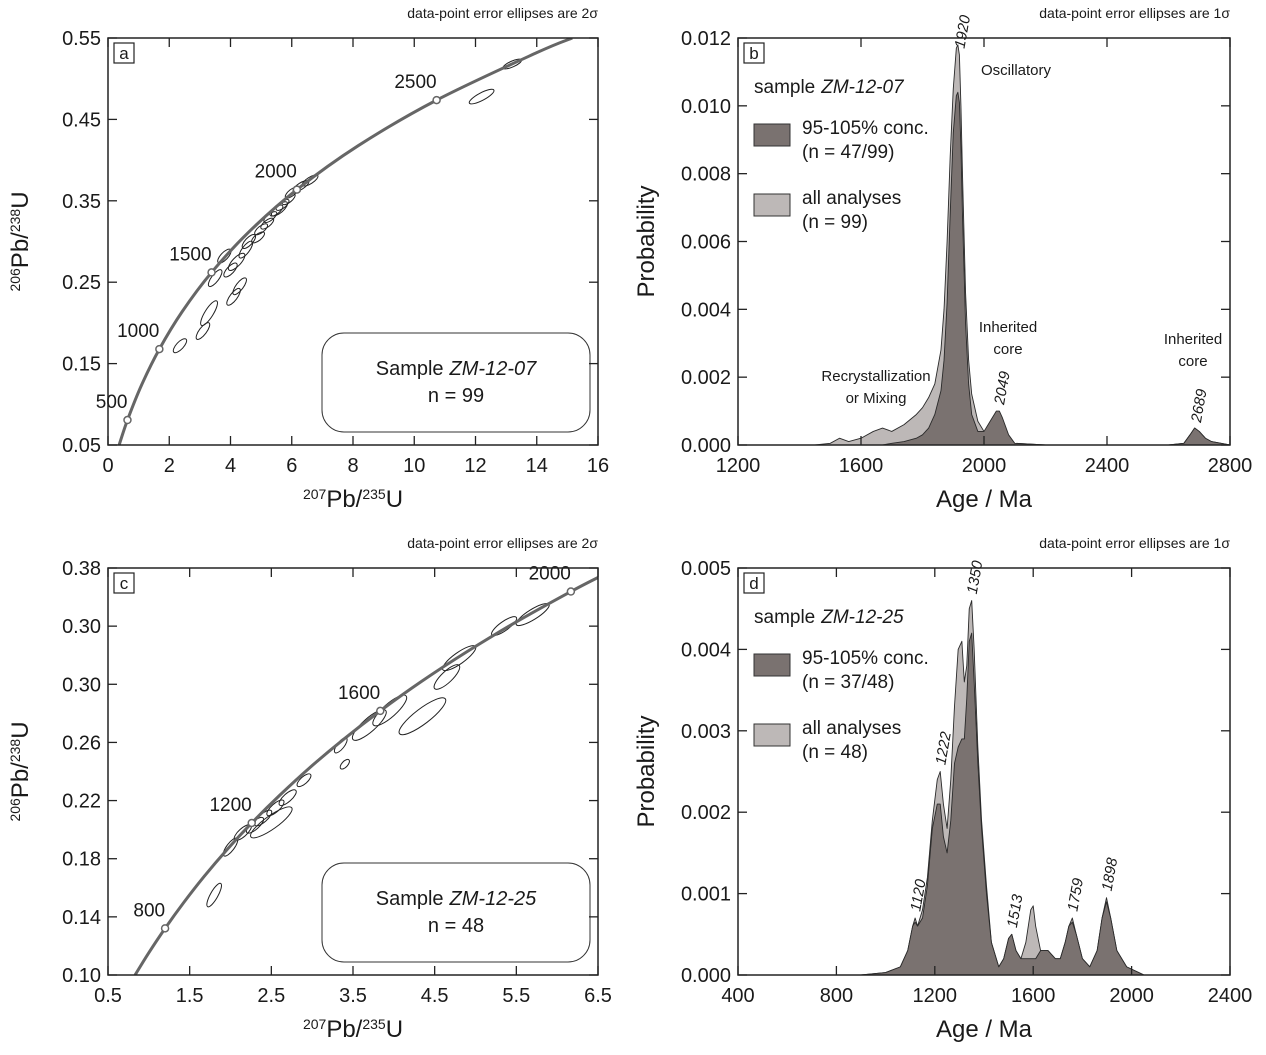  I want to click on sample-name: ZM-12-07, so click(493, 369).